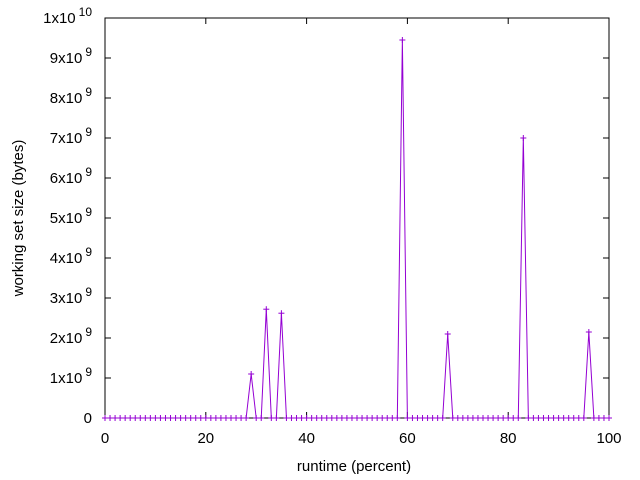  Describe the element at coordinates (105, 438) in the screenshot. I see `x-tick-label: 0` at that location.